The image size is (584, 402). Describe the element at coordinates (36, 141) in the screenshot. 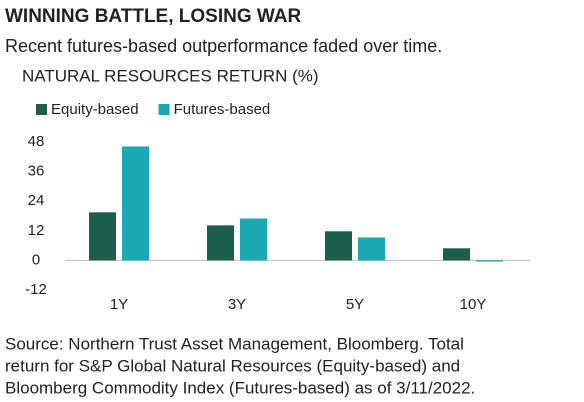

I see `y-tick-label: 48` at that location.